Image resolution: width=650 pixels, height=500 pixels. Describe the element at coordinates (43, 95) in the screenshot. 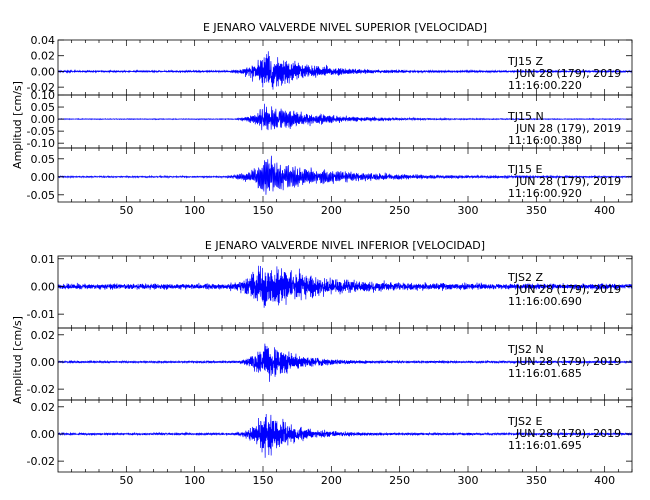

I see `y-tick-label: 0.10` at that location.